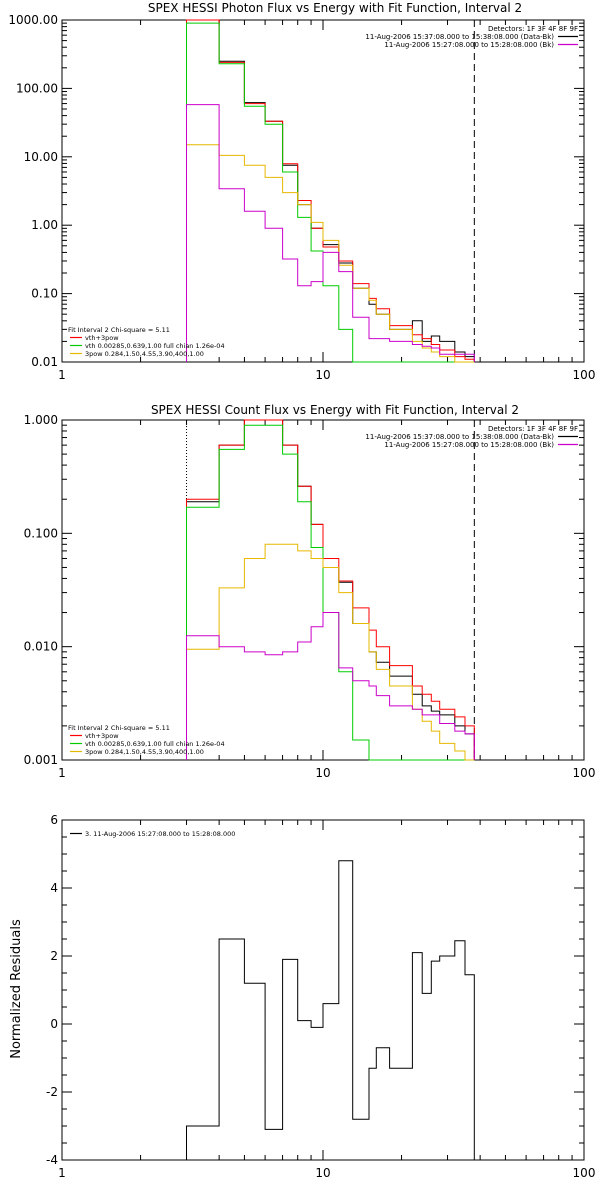 This screenshot has width=600, height=1200. What do you see at coordinates (16, 989) in the screenshot?
I see `y-axis-label: Normalized Residuals` at bounding box center [16, 989].